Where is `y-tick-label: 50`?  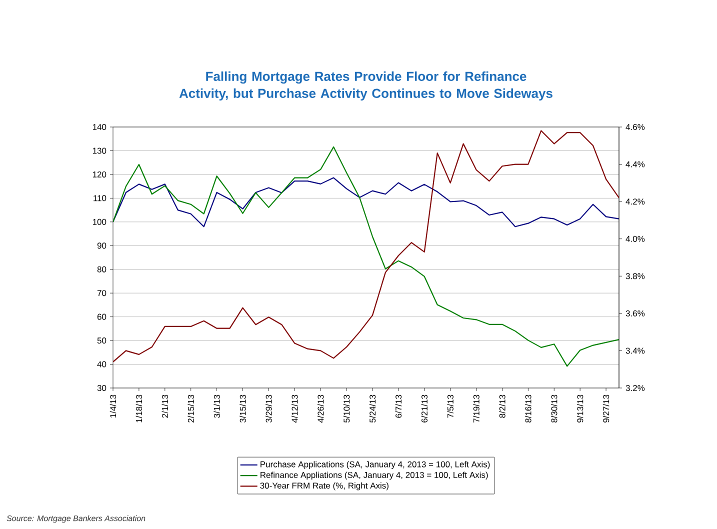 y-tick-label: 50 is located at coordinates (101, 341).